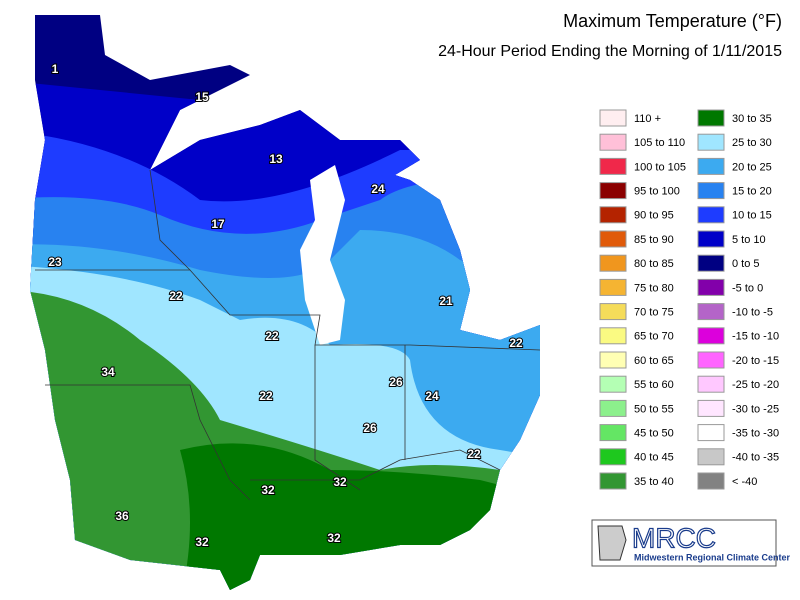  Describe the element at coordinates (752, 119) in the screenshot. I see `legend-label: 30 to 35` at that location.